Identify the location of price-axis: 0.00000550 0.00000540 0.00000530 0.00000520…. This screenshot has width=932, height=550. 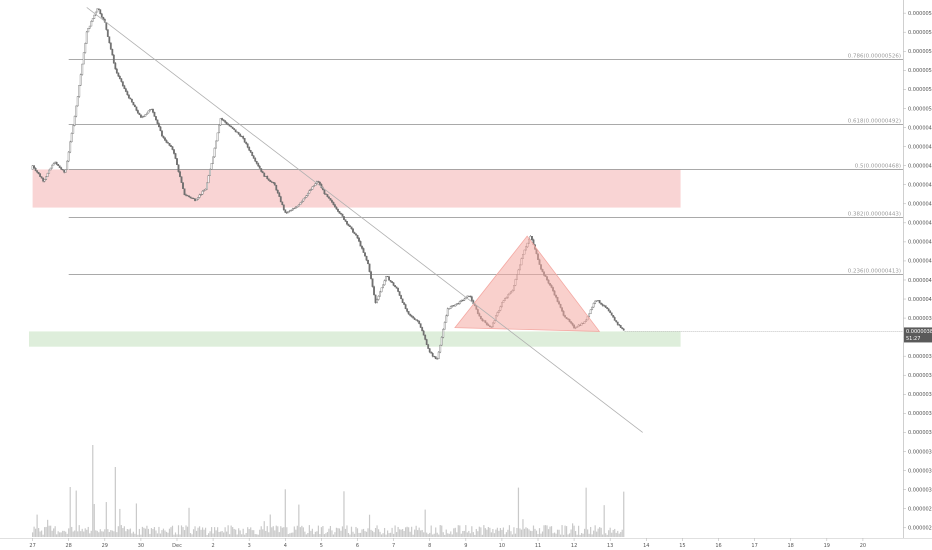
(917, 271).